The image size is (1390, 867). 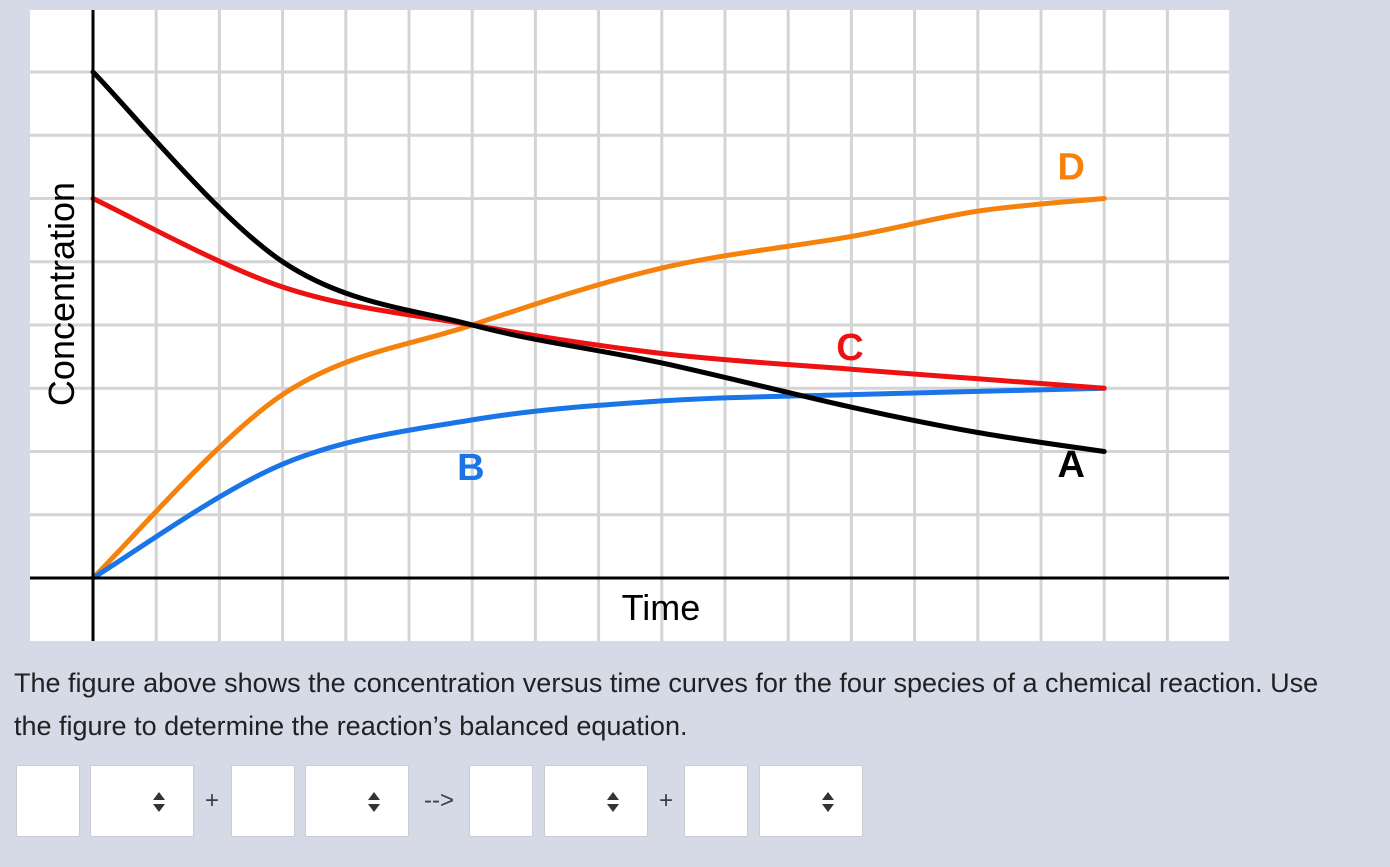 I want to click on x-axis-label: Time, so click(x=661, y=607).